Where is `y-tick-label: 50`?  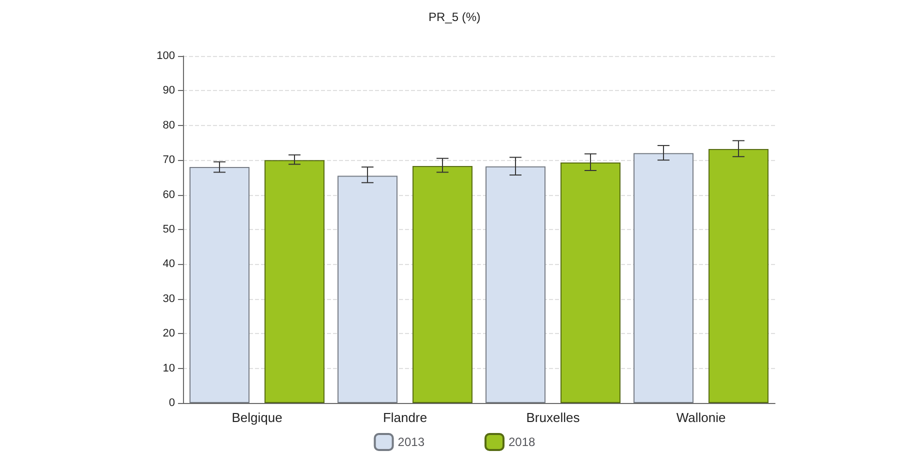 y-tick-label: 50 is located at coordinates (168, 230).